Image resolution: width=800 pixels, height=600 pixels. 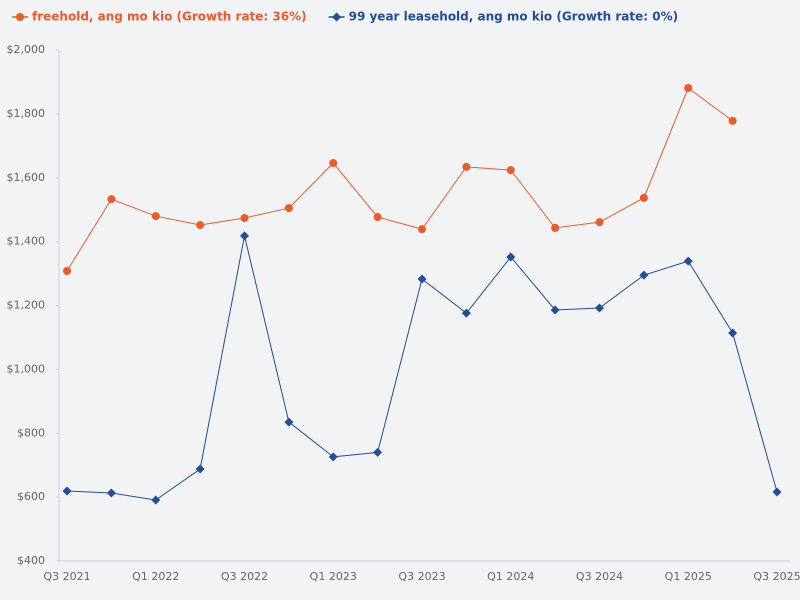 I want to click on y-tick-label: $1,200, so click(x=26, y=305).